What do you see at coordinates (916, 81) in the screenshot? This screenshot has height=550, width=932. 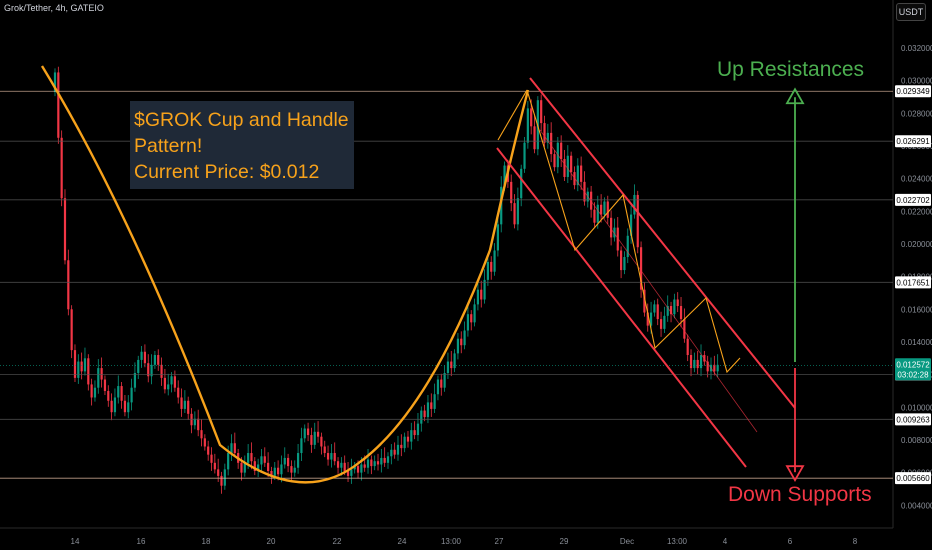 I see `y-tick-label: 0.030000` at bounding box center [916, 81].